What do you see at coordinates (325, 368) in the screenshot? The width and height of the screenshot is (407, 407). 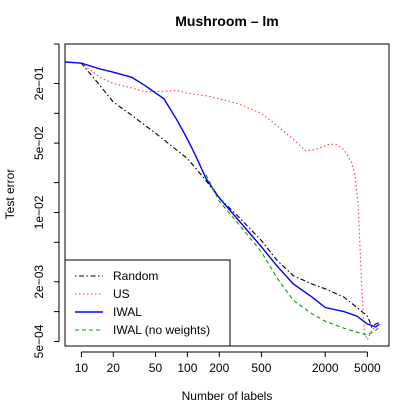 I see `x-tick-label: 2000` at bounding box center [325, 368].